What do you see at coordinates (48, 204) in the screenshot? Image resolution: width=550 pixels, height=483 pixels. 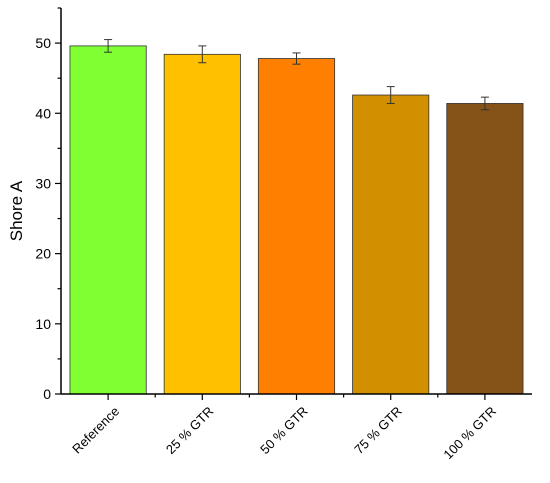 I see `y-ticks-group: 0 10 20 30 40 50` at bounding box center [48, 204].